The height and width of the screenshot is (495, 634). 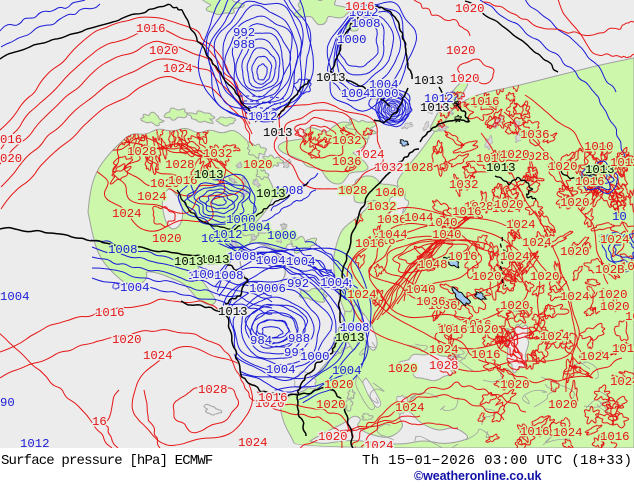 What do you see at coordinates (99, 422) in the screenshot?
I see `svg-text: 16` at bounding box center [99, 422].